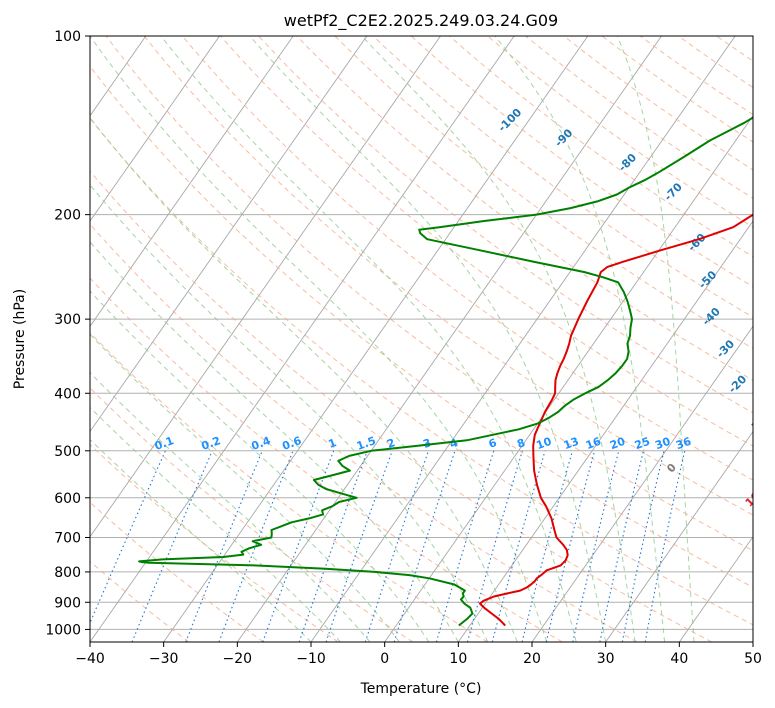 The width and height of the screenshot is (775, 708). What do you see at coordinates (510, 120) in the screenshot?
I see `moist-adiabat-label: -100` at bounding box center [510, 120].